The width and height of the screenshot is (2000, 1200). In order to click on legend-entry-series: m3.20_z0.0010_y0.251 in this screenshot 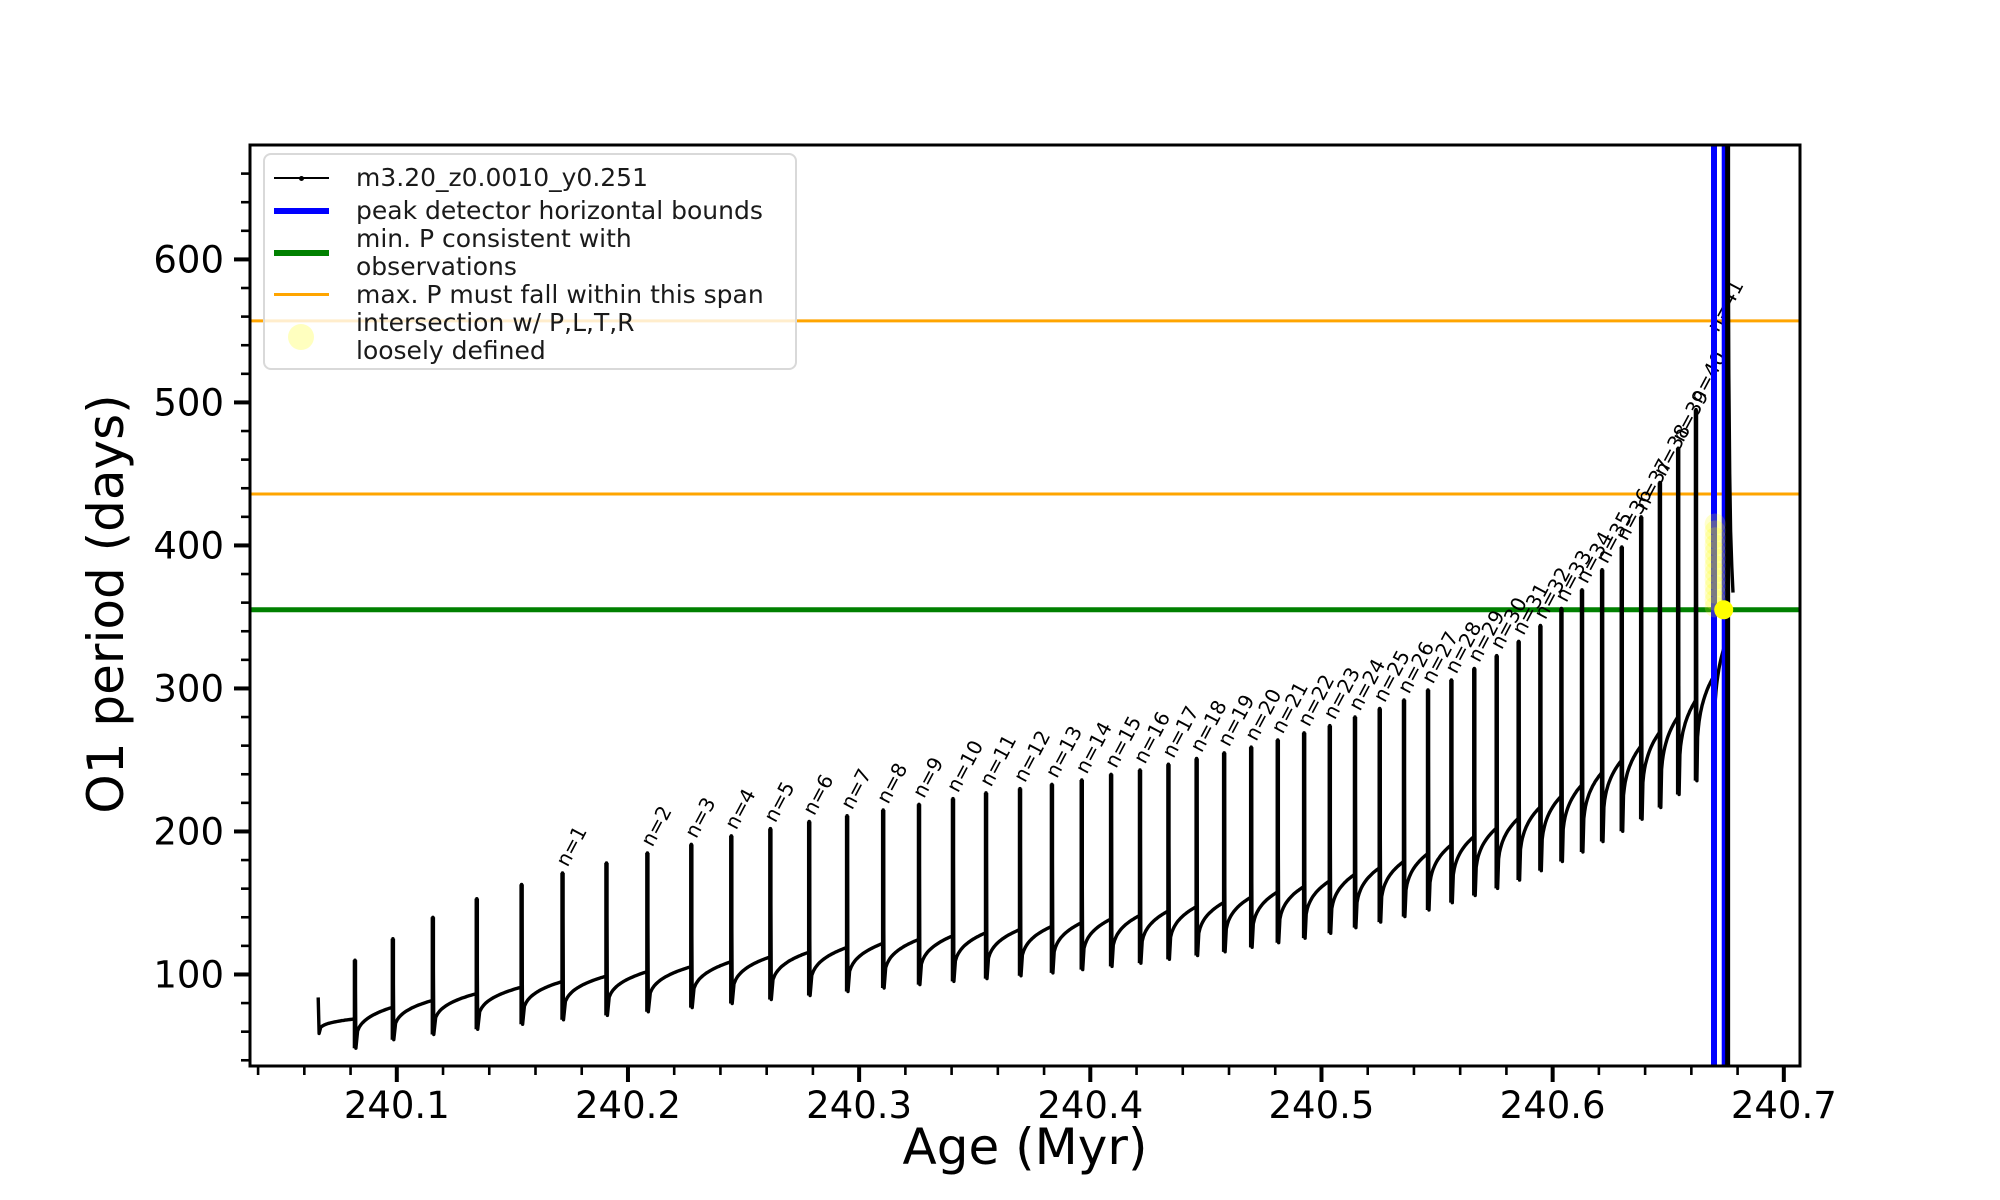, I will do `click(529, 177)`.